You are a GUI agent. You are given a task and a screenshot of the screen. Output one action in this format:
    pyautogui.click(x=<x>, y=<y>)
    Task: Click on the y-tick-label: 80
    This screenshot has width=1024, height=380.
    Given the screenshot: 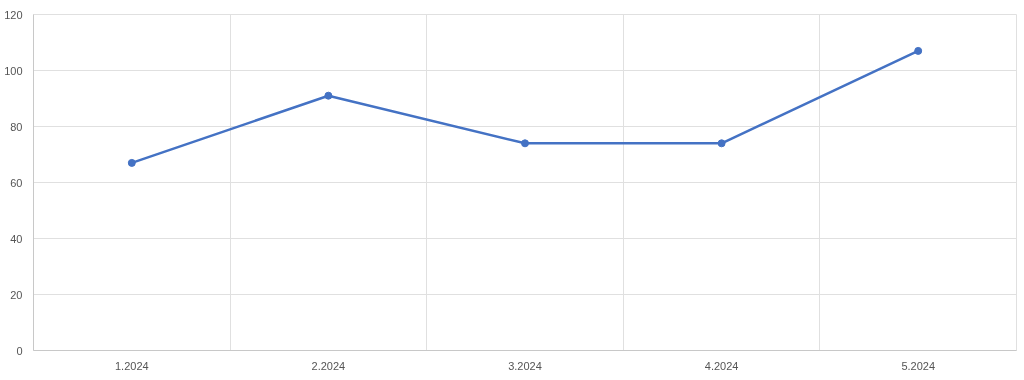 What is the action you would take?
    pyautogui.click(x=16, y=126)
    